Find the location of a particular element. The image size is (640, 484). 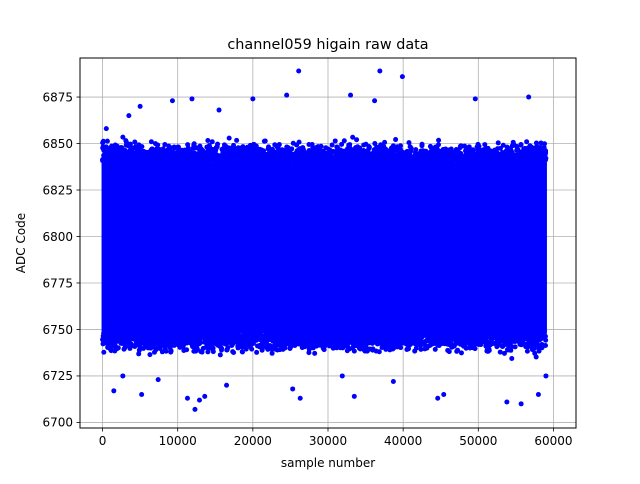

y-tick-label: 6775 is located at coordinates (57, 283).